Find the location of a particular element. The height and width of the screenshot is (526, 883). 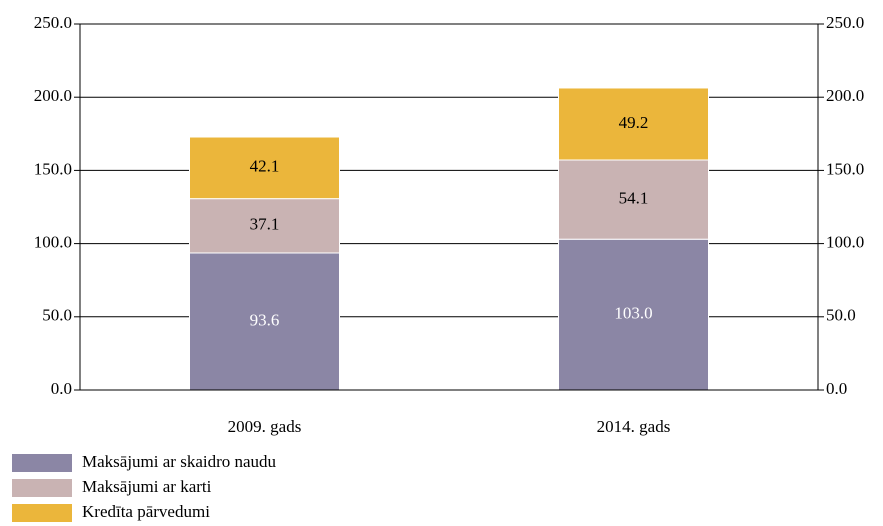

legend-label: Kredīta pārvedumi is located at coordinates (146, 511).